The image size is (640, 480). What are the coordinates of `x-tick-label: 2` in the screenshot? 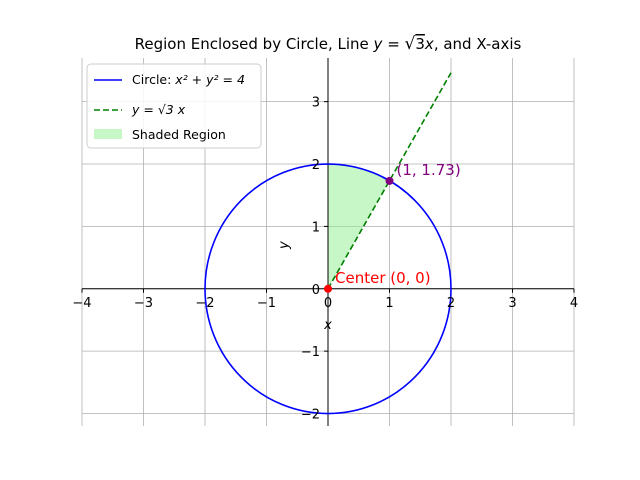 It's located at (451, 303).